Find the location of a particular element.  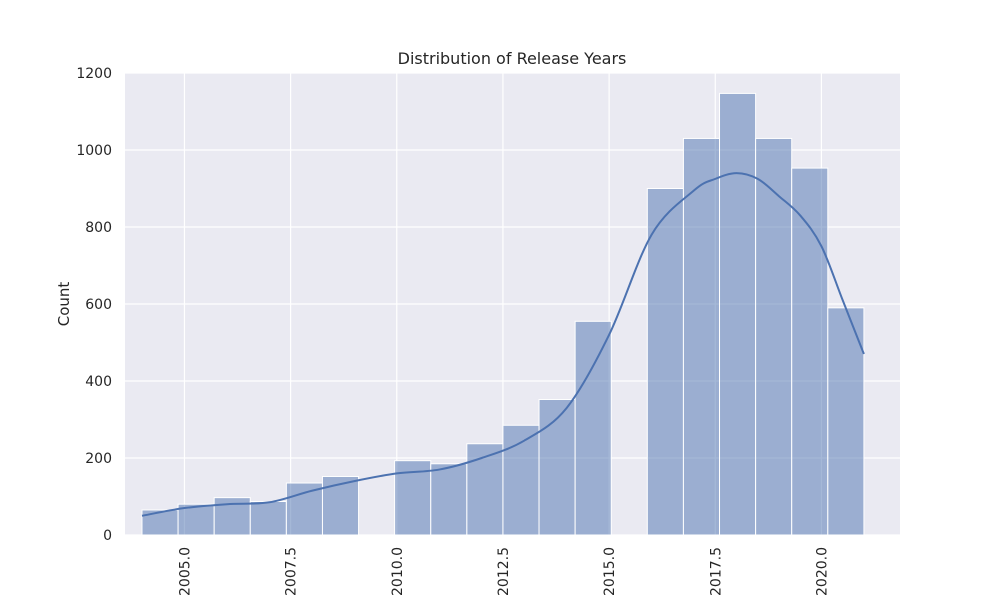

y-tick-label: 600 is located at coordinates (98, 305).